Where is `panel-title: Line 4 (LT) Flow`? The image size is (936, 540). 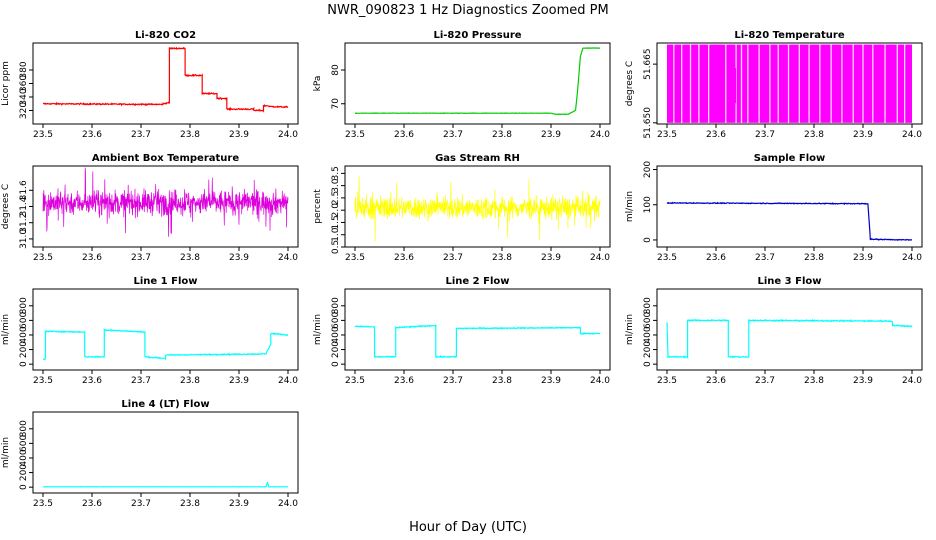
panel-title: Line 4 (LT) Flow is located at coordinates (165, 404).